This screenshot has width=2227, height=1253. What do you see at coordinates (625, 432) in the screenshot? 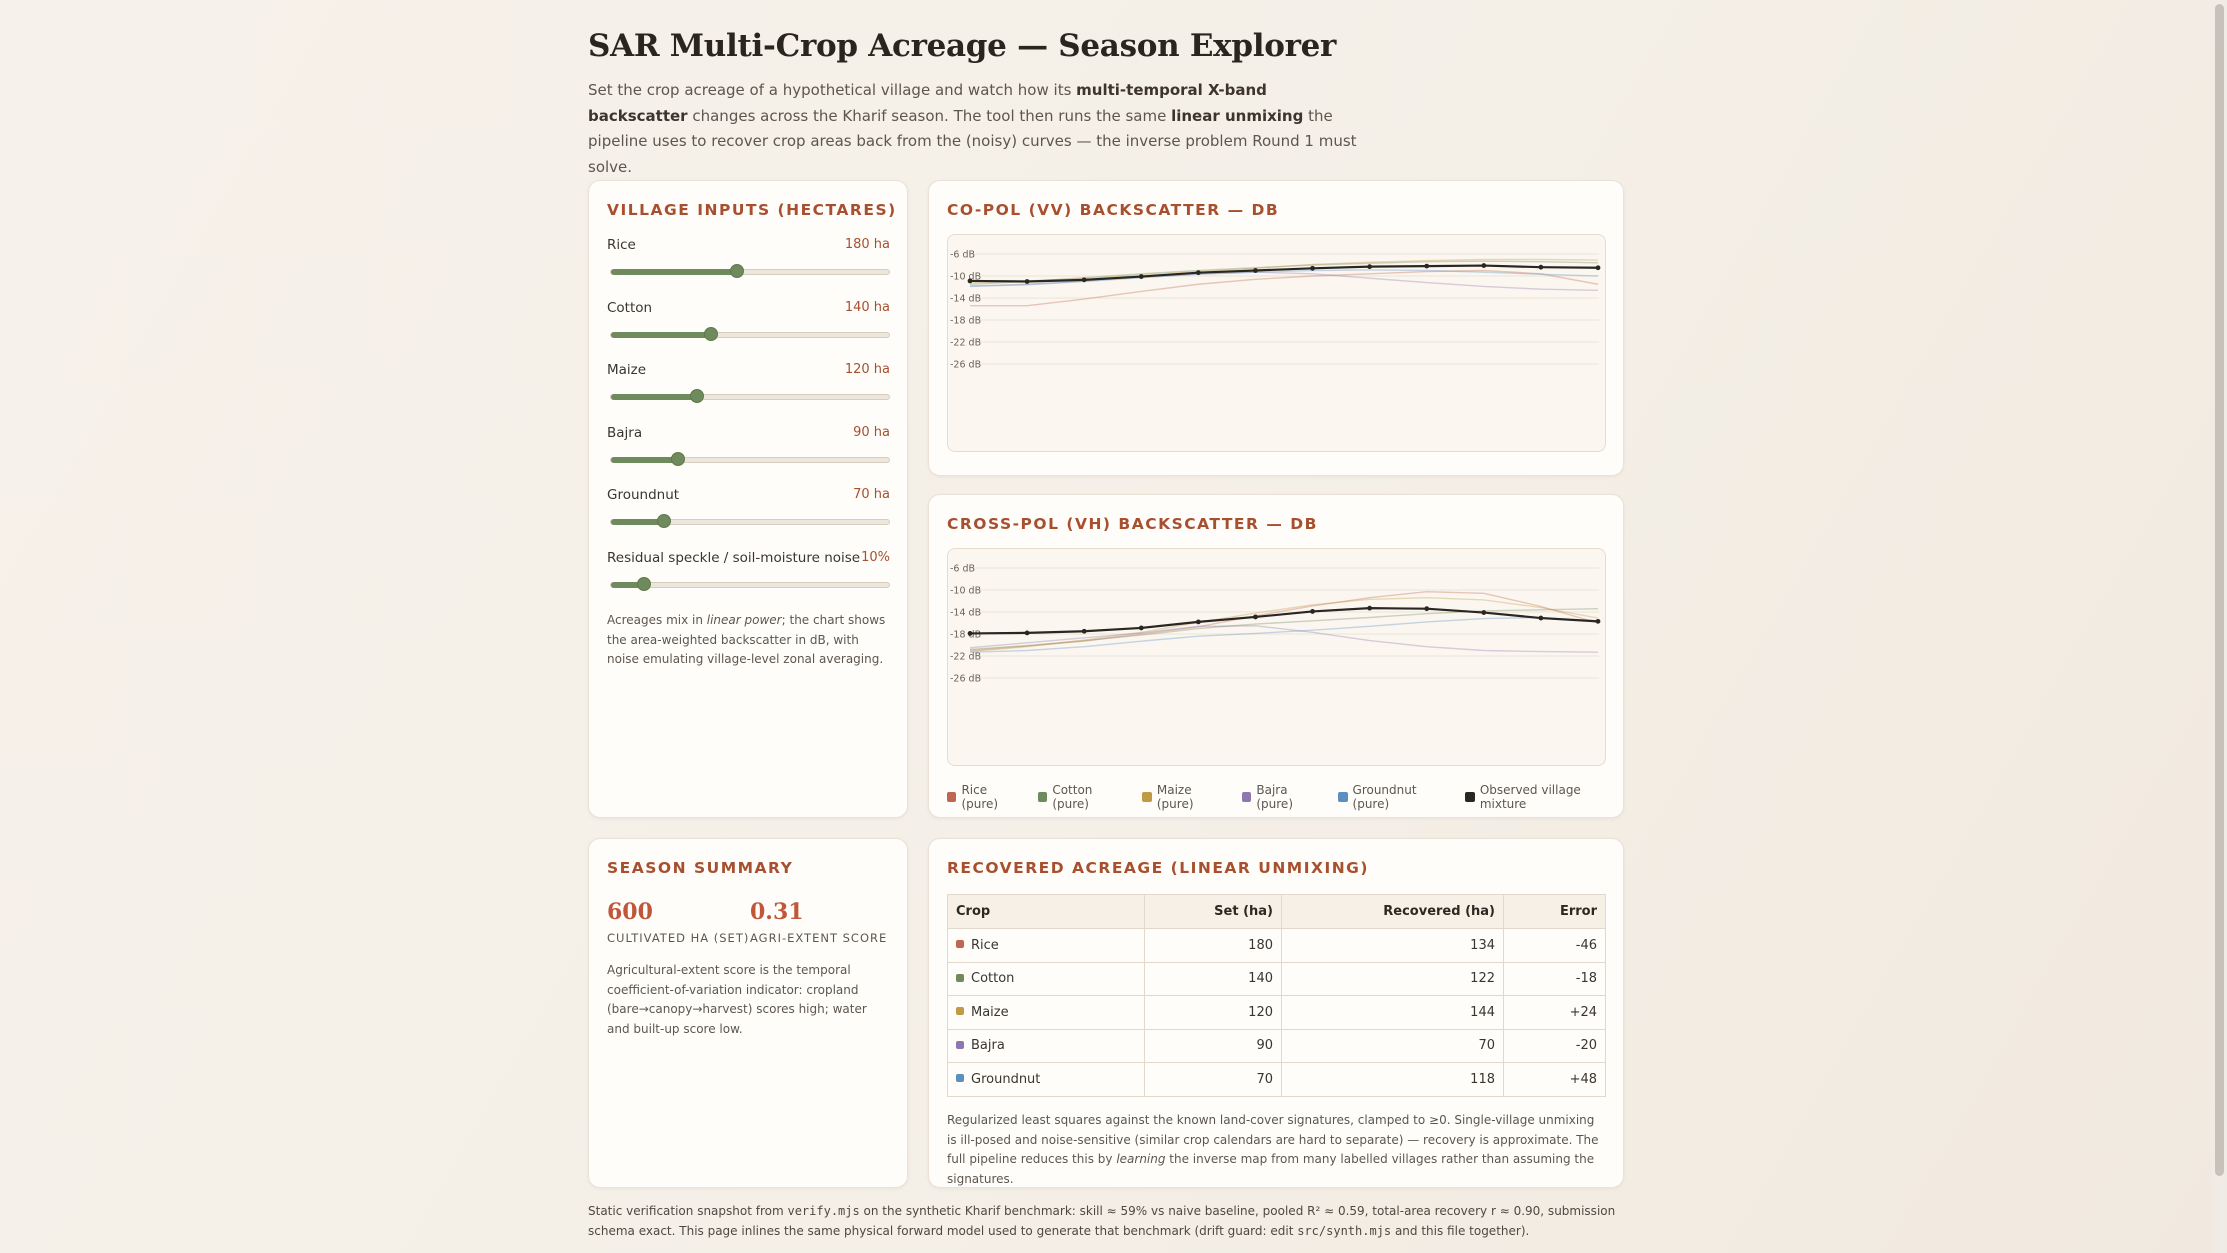
I see `slider-label: Bajra` at bounding box center [625, 432].